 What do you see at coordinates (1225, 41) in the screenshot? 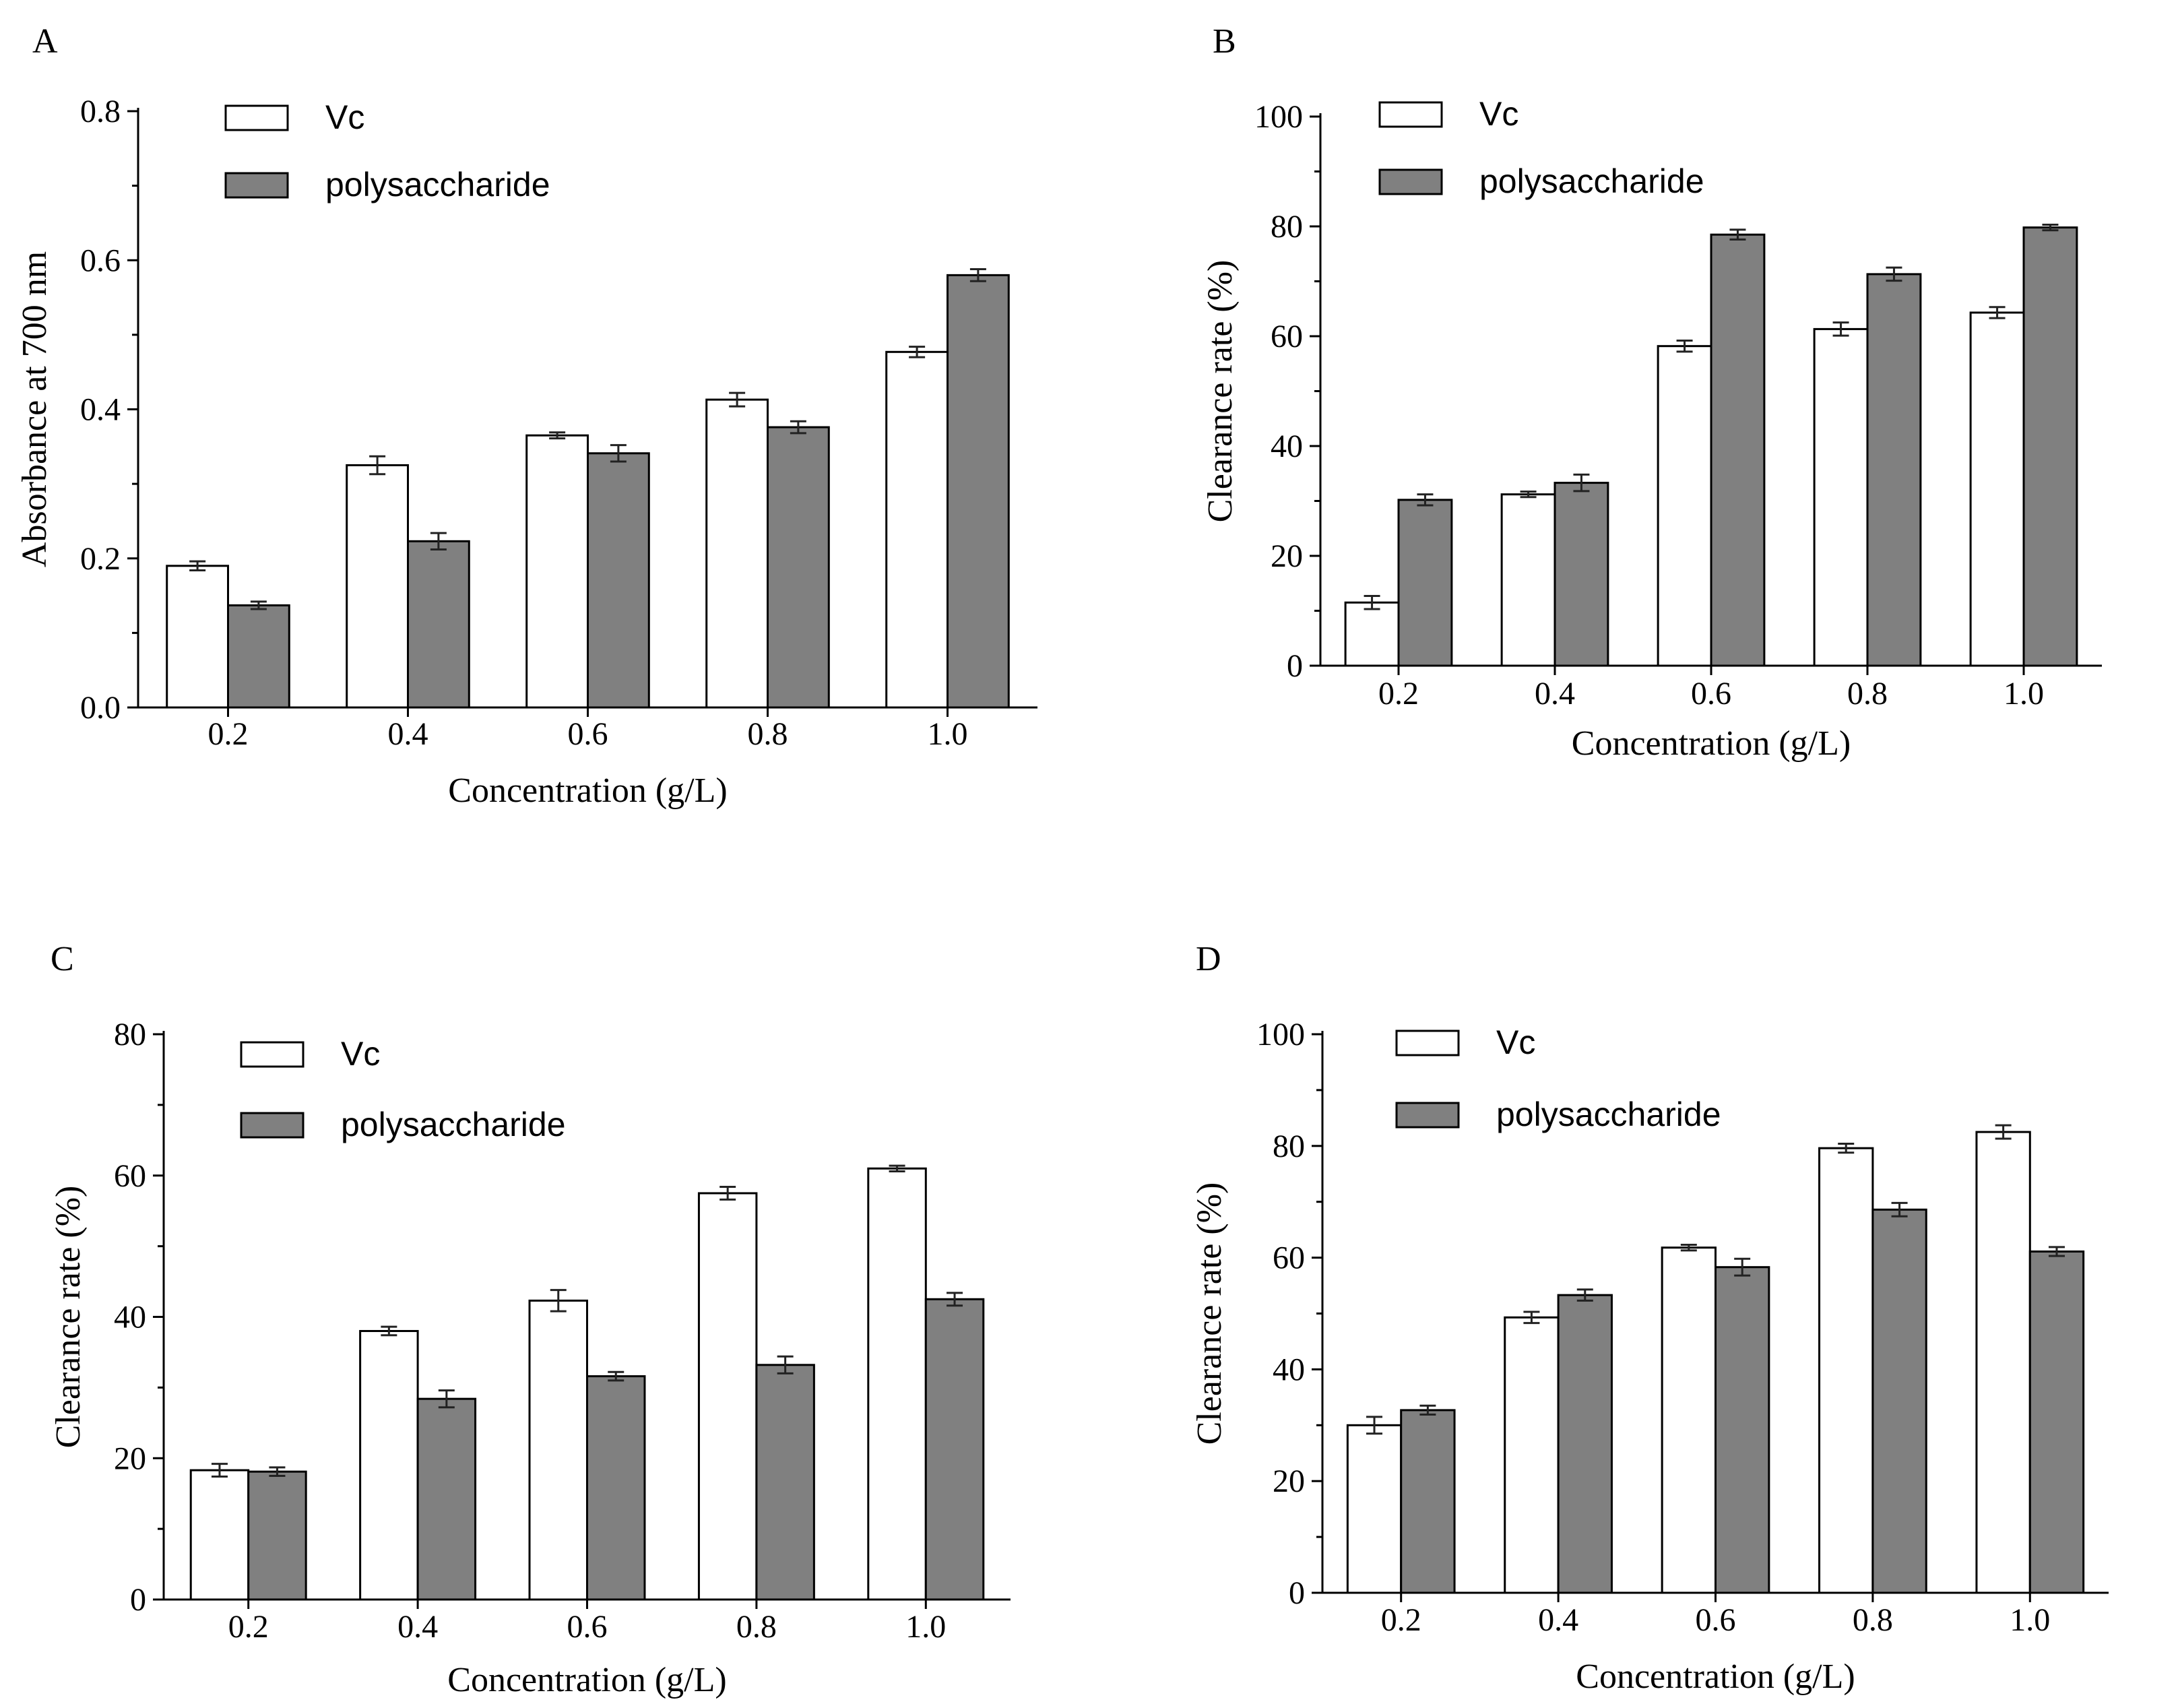
I see `panel-label: B` at bounding box center [1225, 41].